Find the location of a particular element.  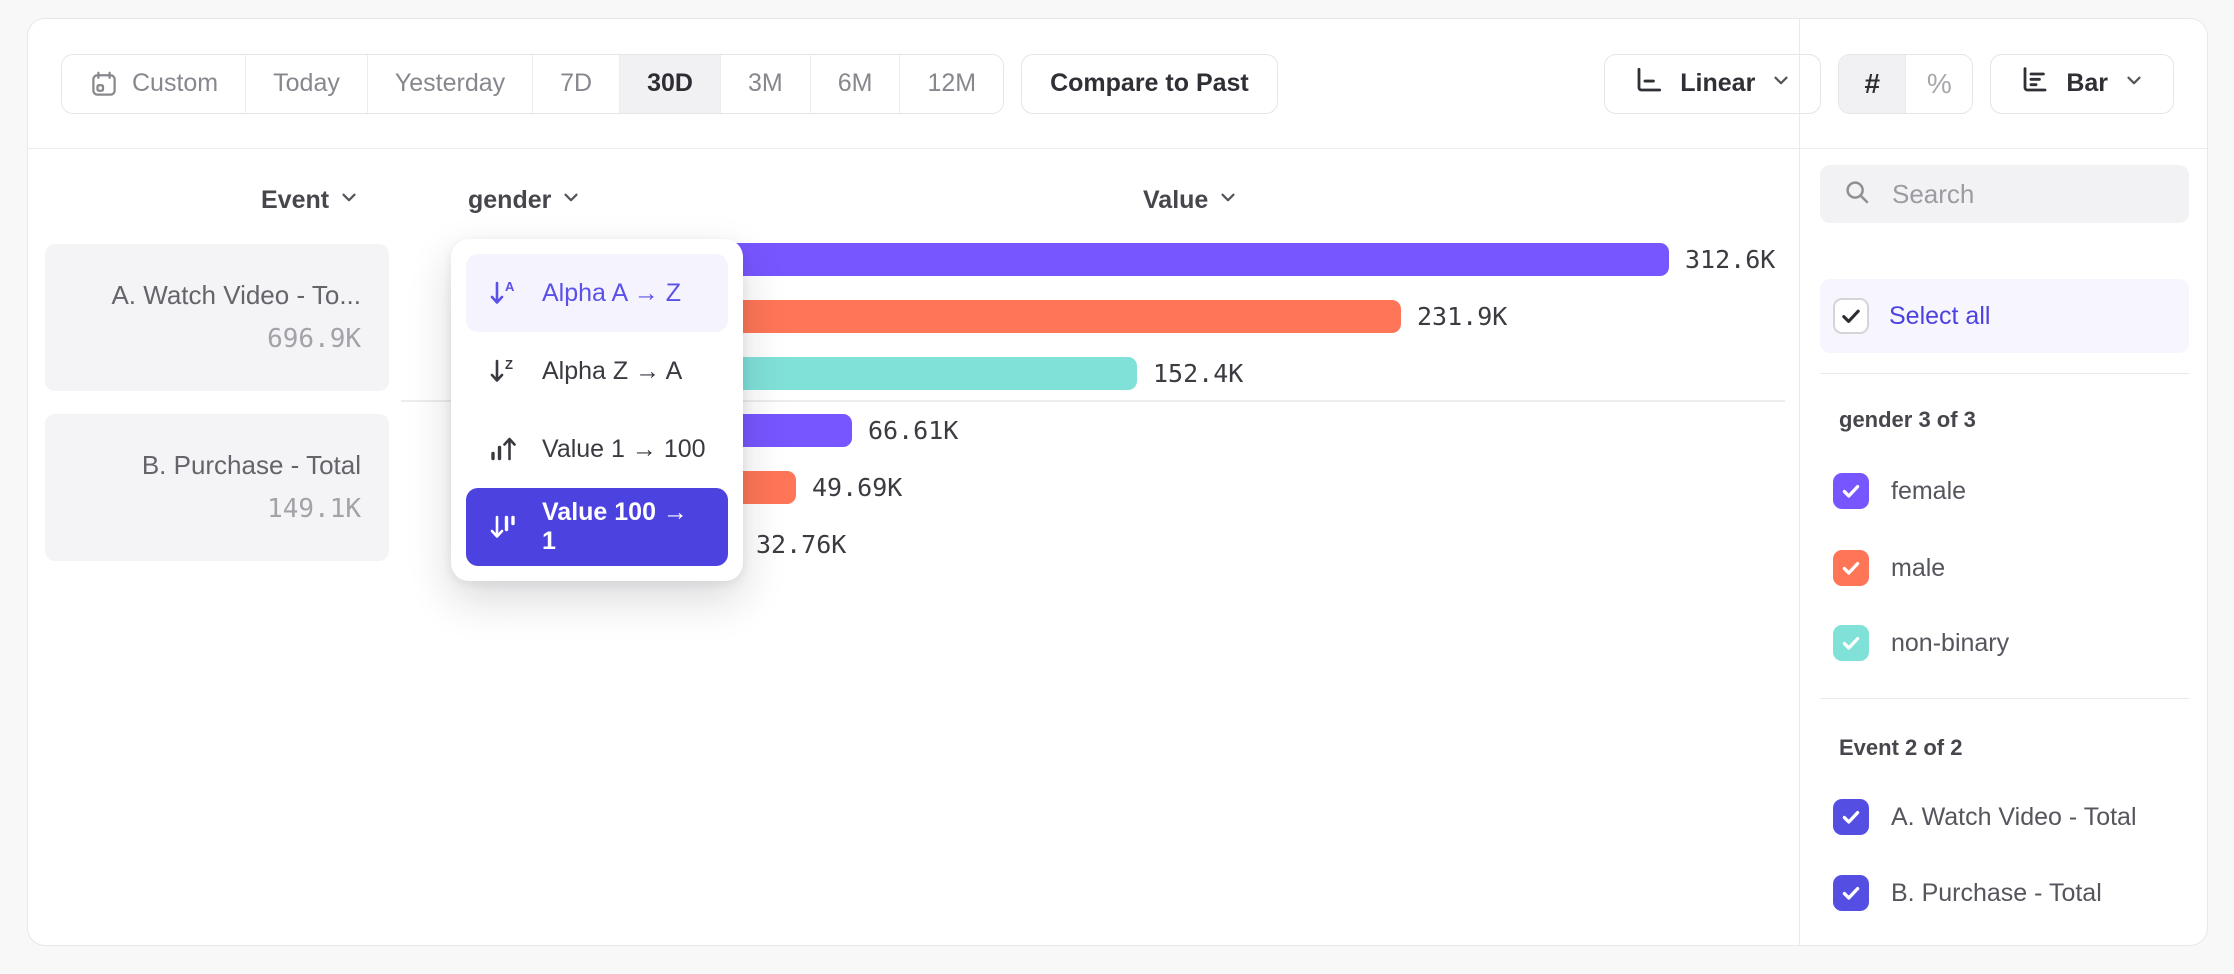

date-range-30d: 30D is located at coordinates (669, 83).